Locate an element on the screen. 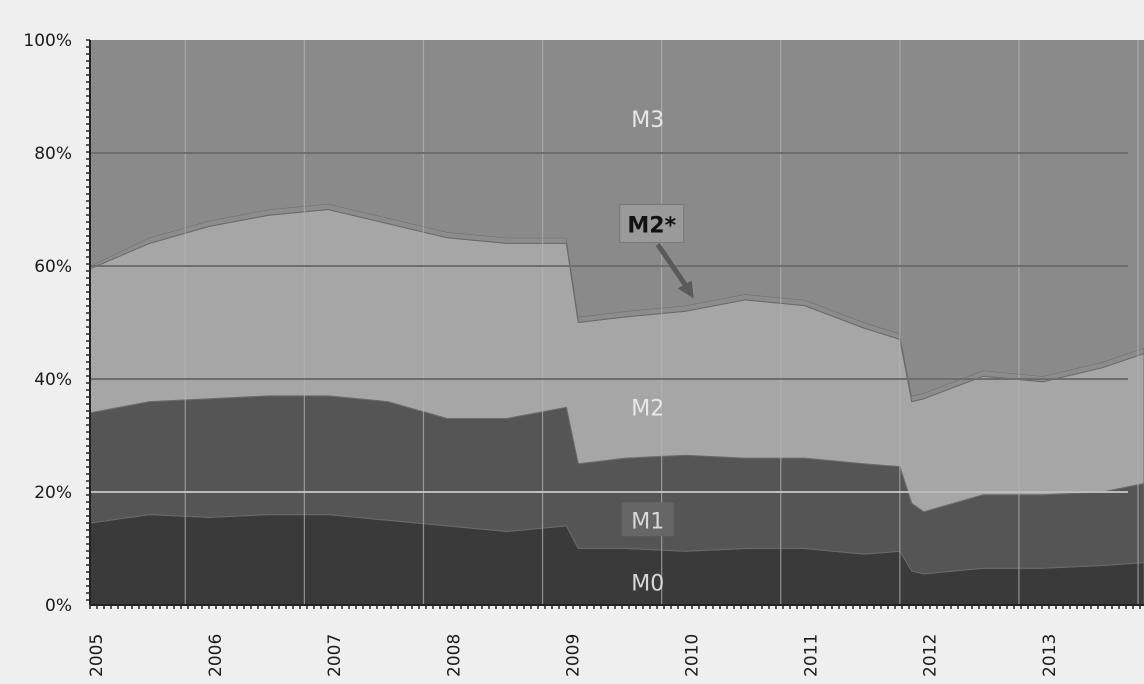 The image size is (1144, 684). y-axis-ticks: 0% 20% 40% 60% 80% 100% is located at coordinates (47, 323).